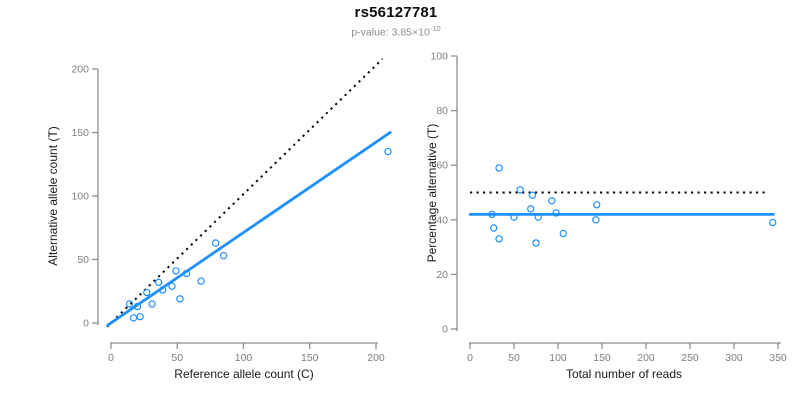 The image size is (800, 400). What do you see at coordinates (442, 111) in the screenshot?
I see `svg-text: 80` at bounding box center [442, 111].